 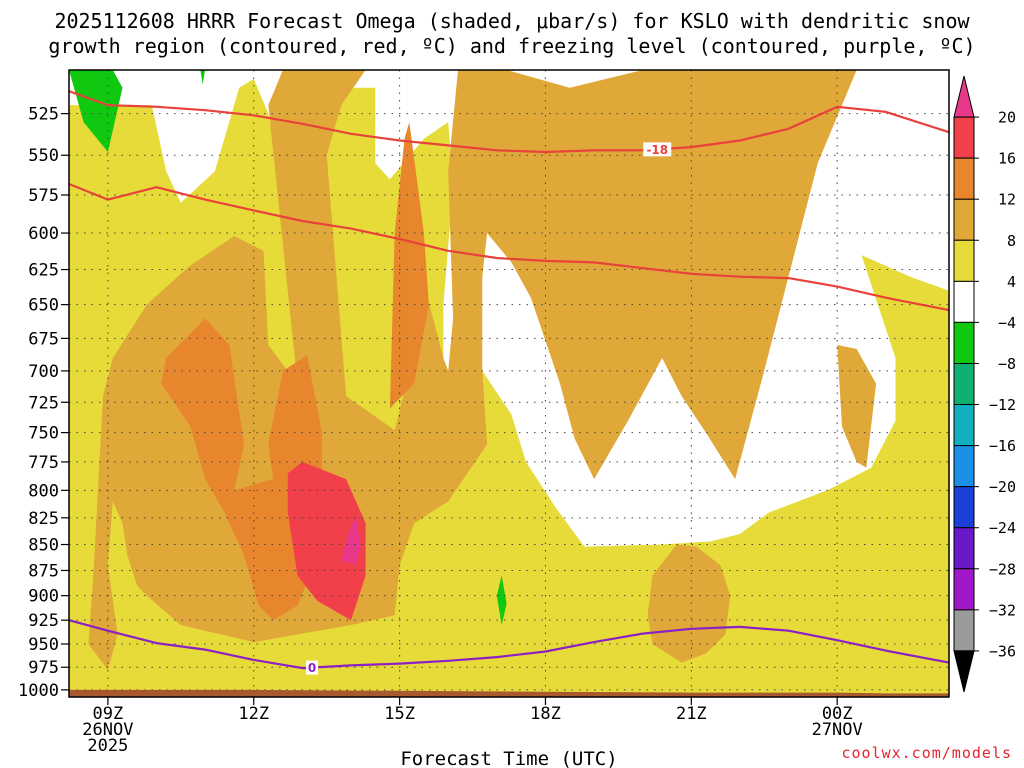 What do you see at coordinates (43, 434) in the screenshot?
I see `y-tick-label-750: 750` at bounding box center [43, 434].